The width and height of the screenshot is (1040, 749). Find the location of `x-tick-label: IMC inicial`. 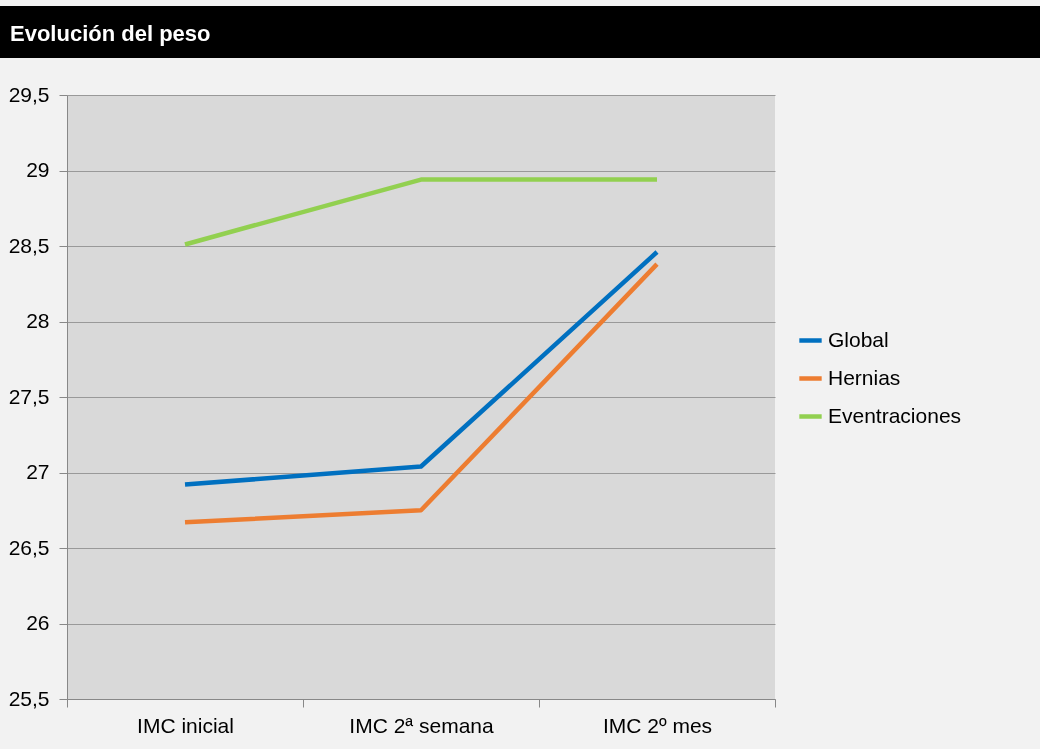

x-tick-label: IMC inicial is located at coordinates (185, 725).